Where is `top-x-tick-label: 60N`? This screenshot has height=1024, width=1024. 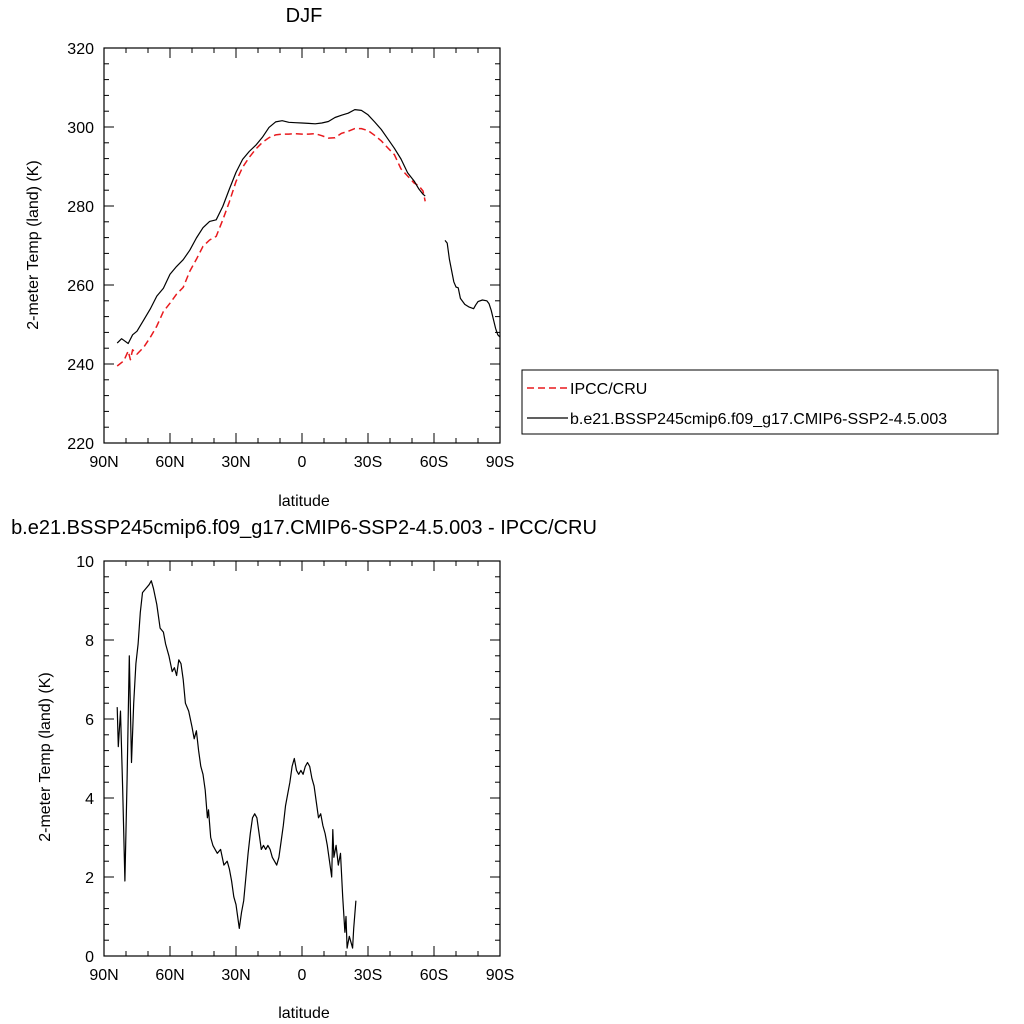 top-x-tick-label: 60N is located at coordinates (169, 462).